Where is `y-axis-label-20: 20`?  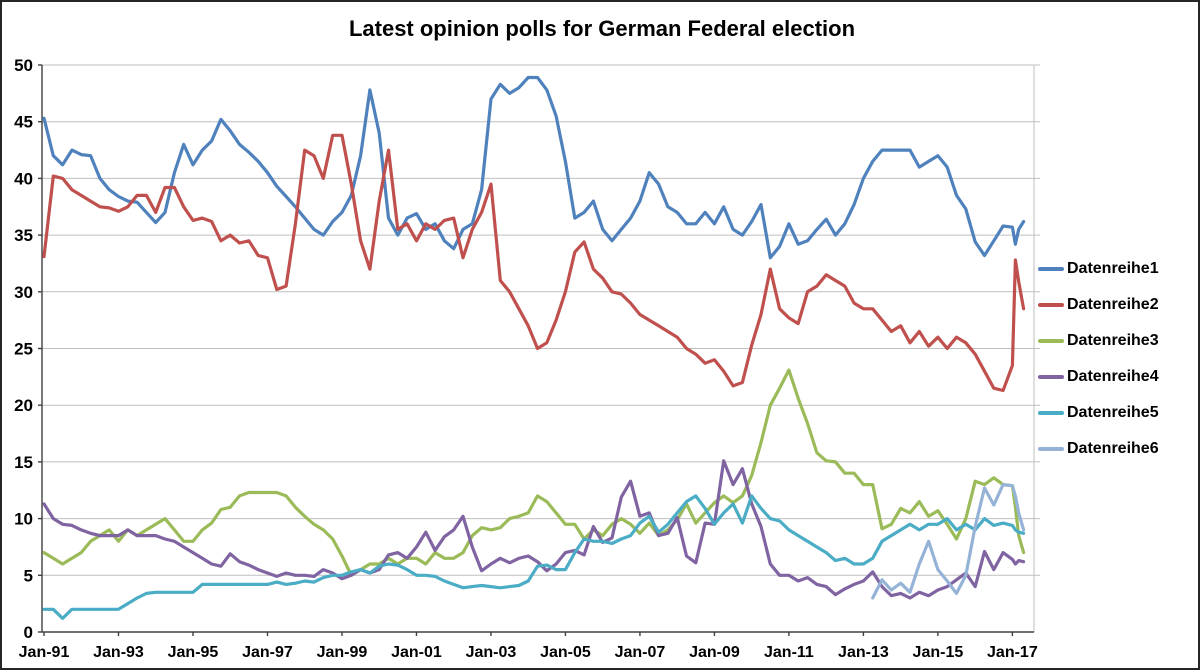 y-axis-label-20: 20 is located at coordinates (23, 405).